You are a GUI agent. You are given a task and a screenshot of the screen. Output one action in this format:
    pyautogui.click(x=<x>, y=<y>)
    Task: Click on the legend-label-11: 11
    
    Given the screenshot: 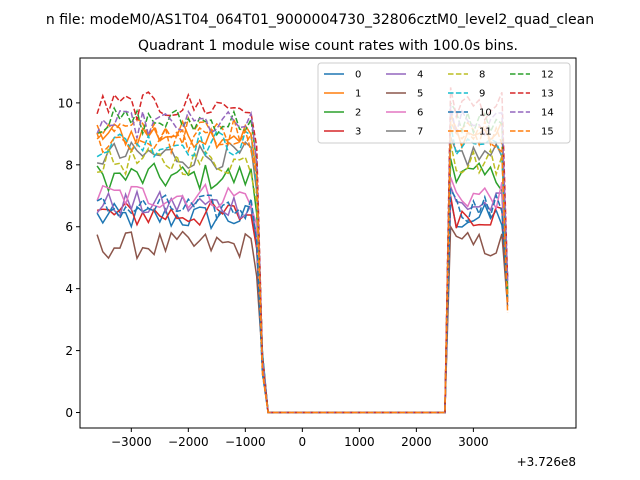 What is the action you would take?
    pyautogui.click(x=485, y=132)
    